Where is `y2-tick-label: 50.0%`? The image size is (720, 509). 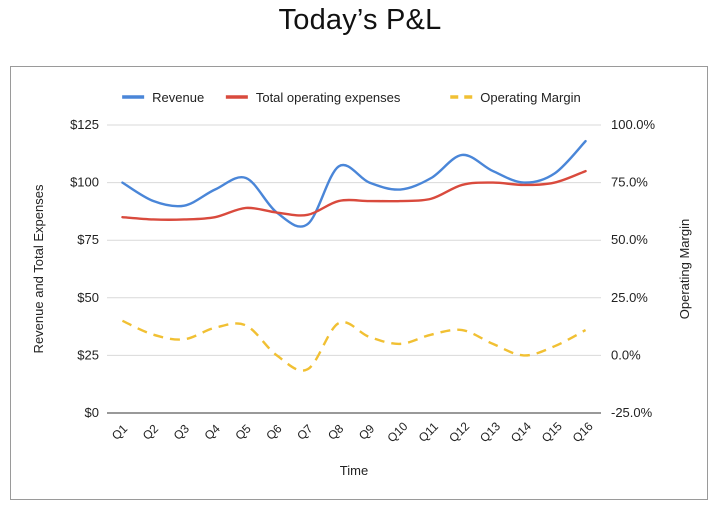 y2-tick-label: 50.0% is located at coordinates (629, 239).